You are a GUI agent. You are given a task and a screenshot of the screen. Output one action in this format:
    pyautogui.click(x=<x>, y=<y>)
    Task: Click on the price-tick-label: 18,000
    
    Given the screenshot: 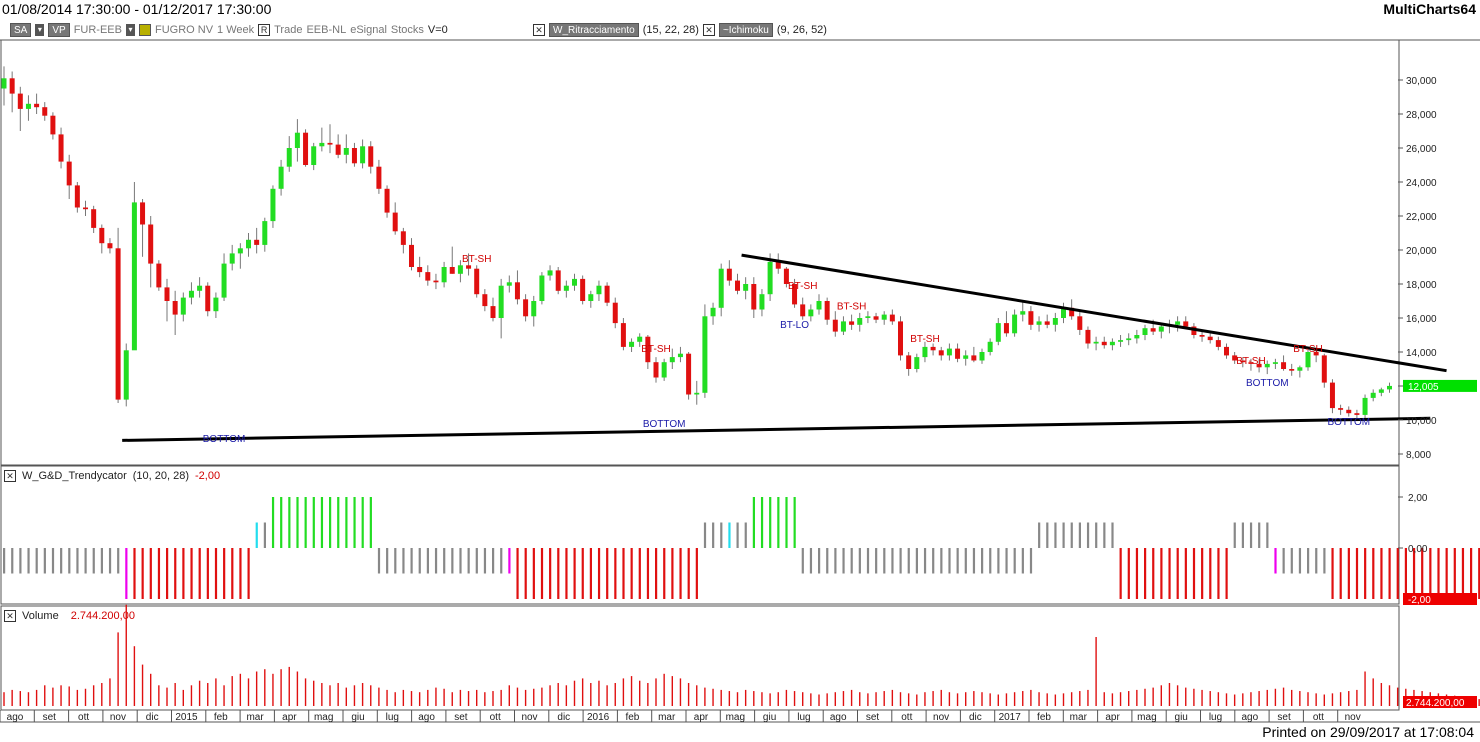 What is the action you would take?
    pyautogui.click(x=1421, y=285)
    